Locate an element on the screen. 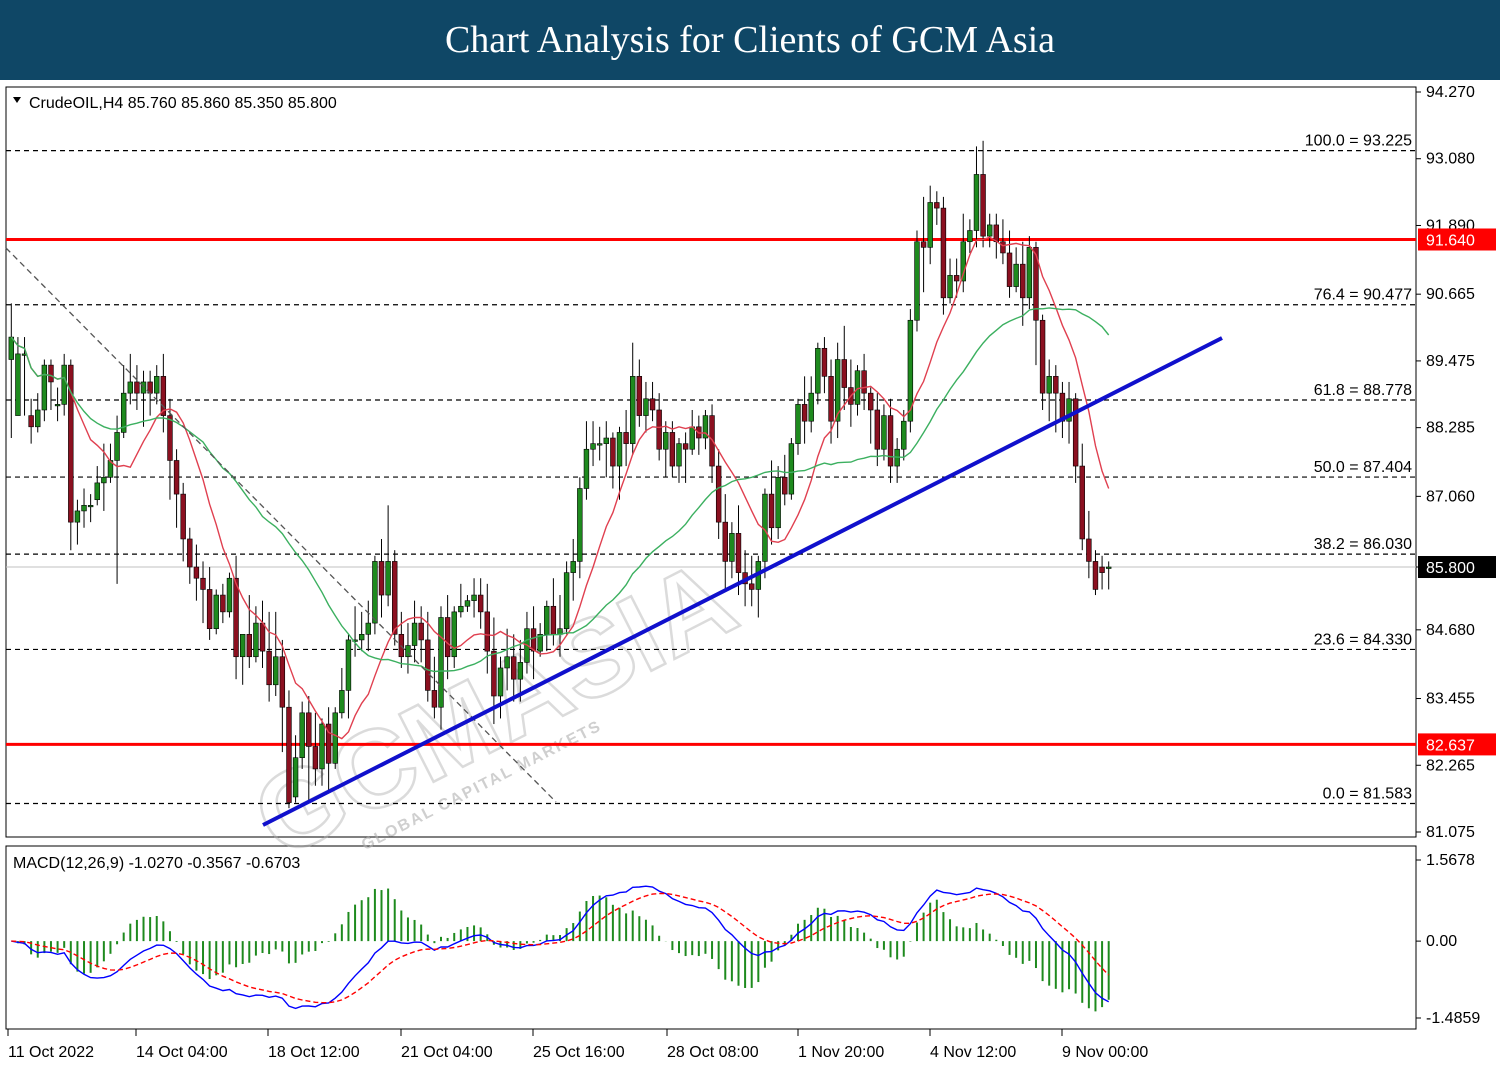 The width and height of the screenshot is (1500, 1071). time-tick-label: 14 Oct 04:00 is located at coordinates (182, 1052).